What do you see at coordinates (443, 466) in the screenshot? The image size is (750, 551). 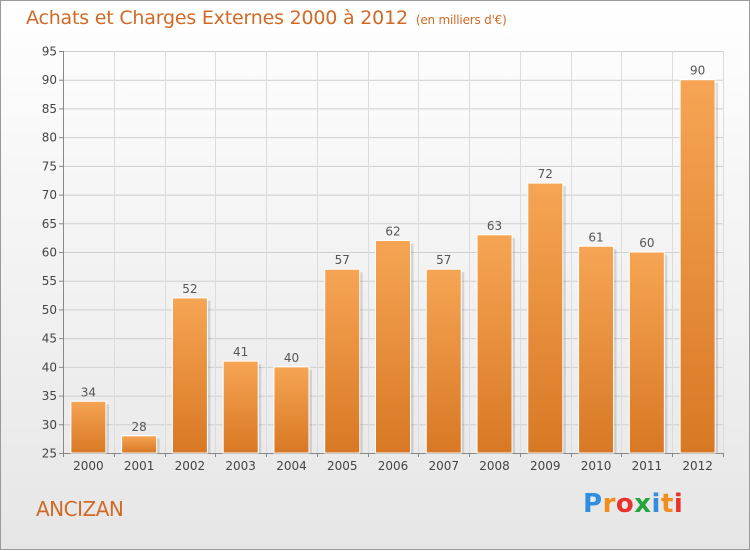 I see `x-tick-label: 2007` at bounding box center [443, 466].